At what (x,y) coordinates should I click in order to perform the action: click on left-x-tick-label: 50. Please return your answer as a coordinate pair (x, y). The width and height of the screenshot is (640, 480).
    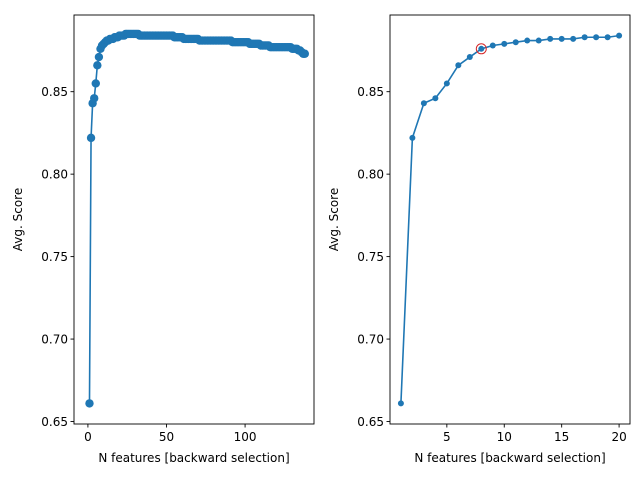
    Looking at the image, I should click on (166, 437).